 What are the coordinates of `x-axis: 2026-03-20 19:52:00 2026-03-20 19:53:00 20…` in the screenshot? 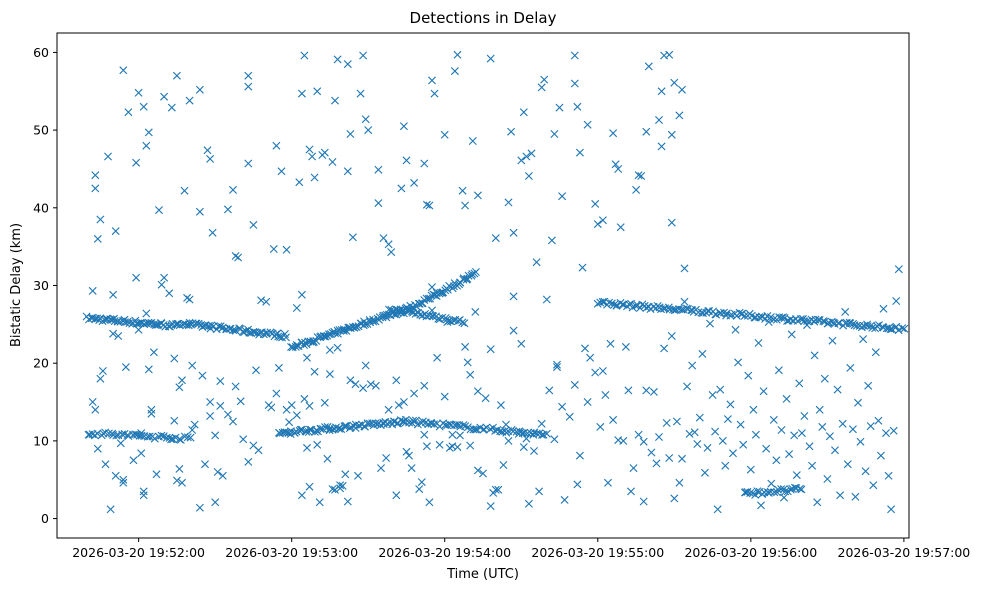 It's located at (521, 549).